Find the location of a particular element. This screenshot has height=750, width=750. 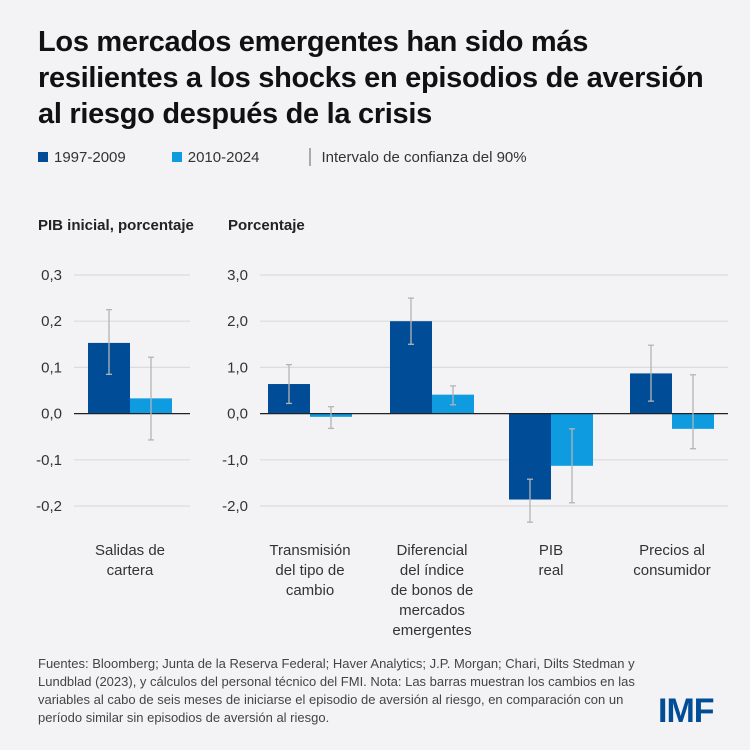

y-tick-label: 1,0 is located at coordinates (237, 367).